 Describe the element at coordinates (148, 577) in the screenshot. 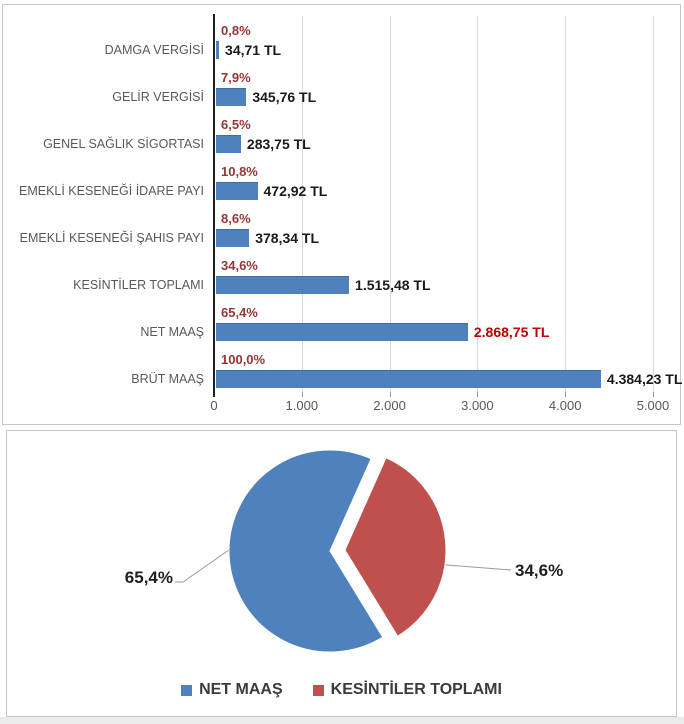

I see `pie-percent-label-net-maas: 65,4%` at that location.